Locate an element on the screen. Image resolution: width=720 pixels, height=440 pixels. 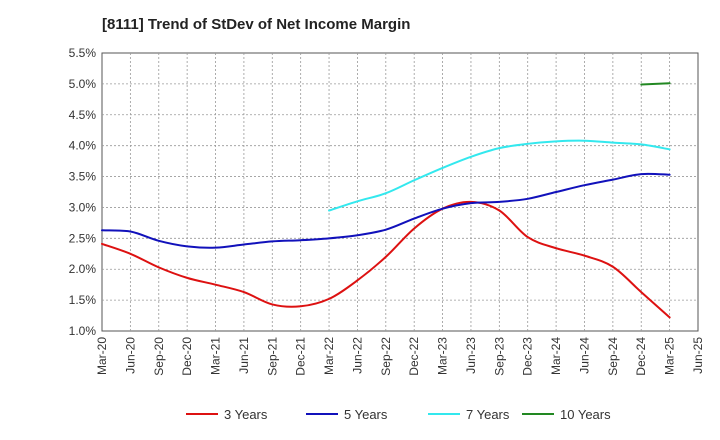
series-line-7-years is located at coordinates (499, 175).